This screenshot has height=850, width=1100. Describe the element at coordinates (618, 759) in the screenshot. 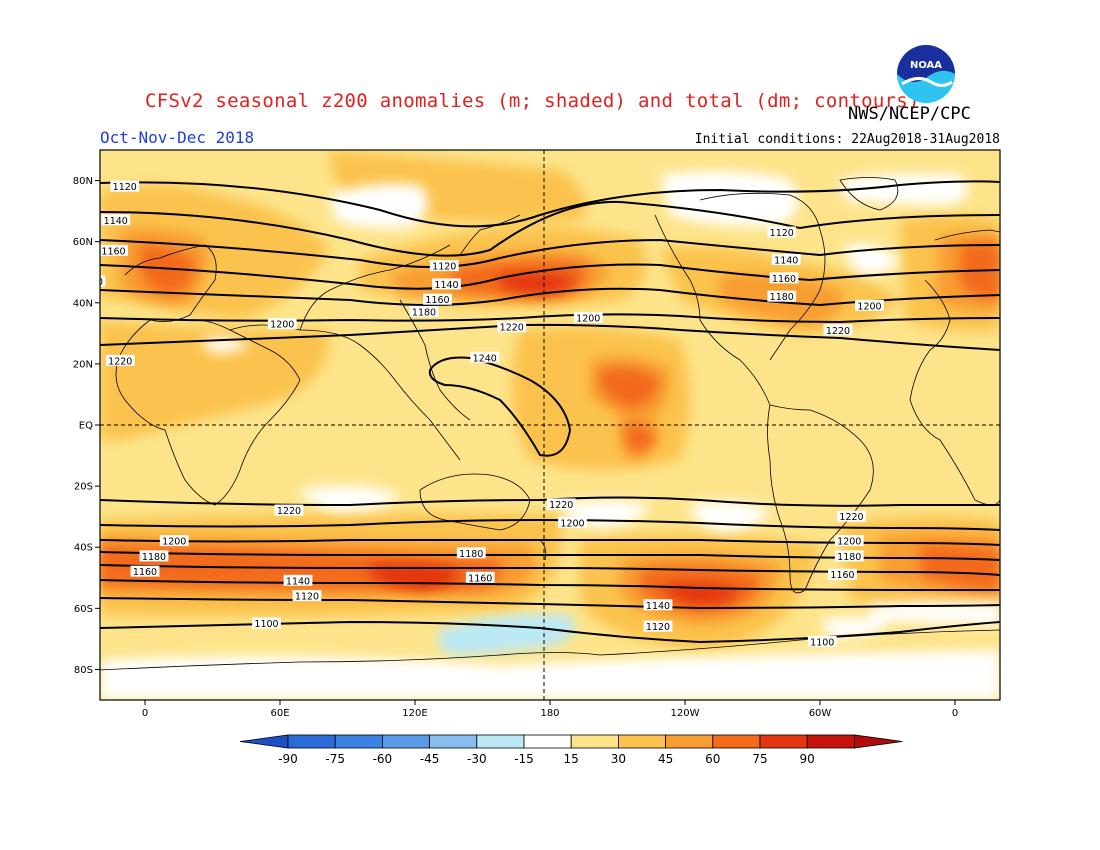

I see `colorbar-tick-label: 30` at that location.